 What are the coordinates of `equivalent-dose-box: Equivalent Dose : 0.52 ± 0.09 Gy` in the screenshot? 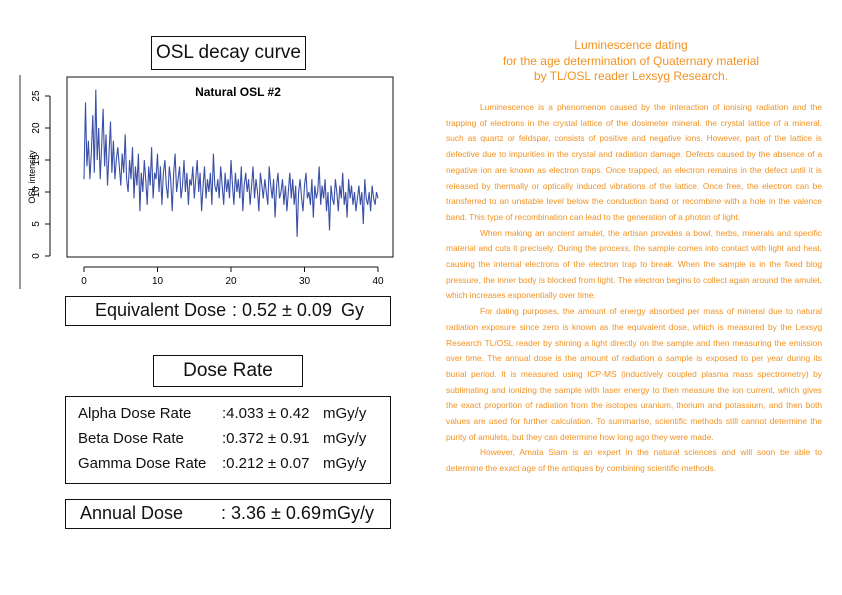 It's located at (228, 311).